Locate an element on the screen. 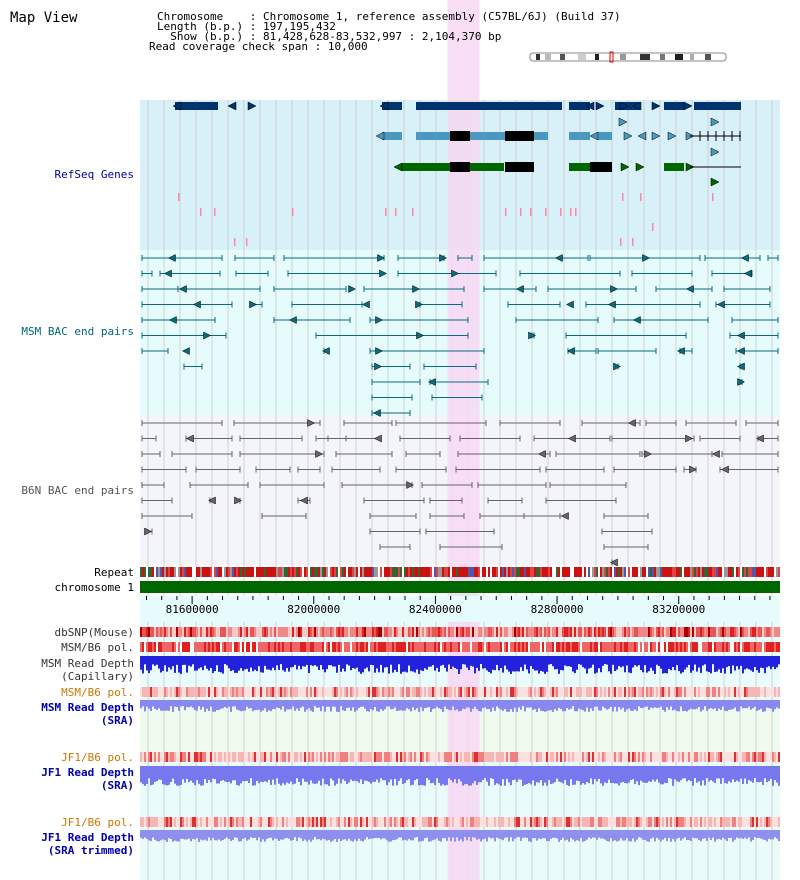 The image size is (800, 880). track-label-jf1-b6-pol: JF1/B6 pol. is located at coordinates (97, 757).